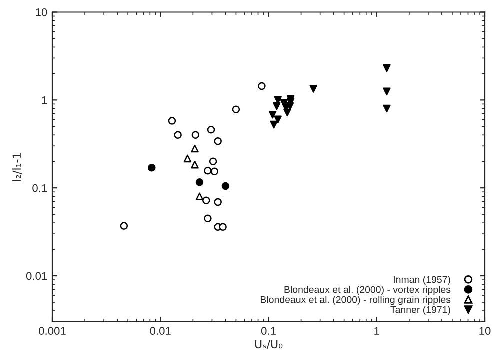 The height and width of the screenshot is (350, 500). I want to click on x-tick-label: 0.001, so click(52, 331).